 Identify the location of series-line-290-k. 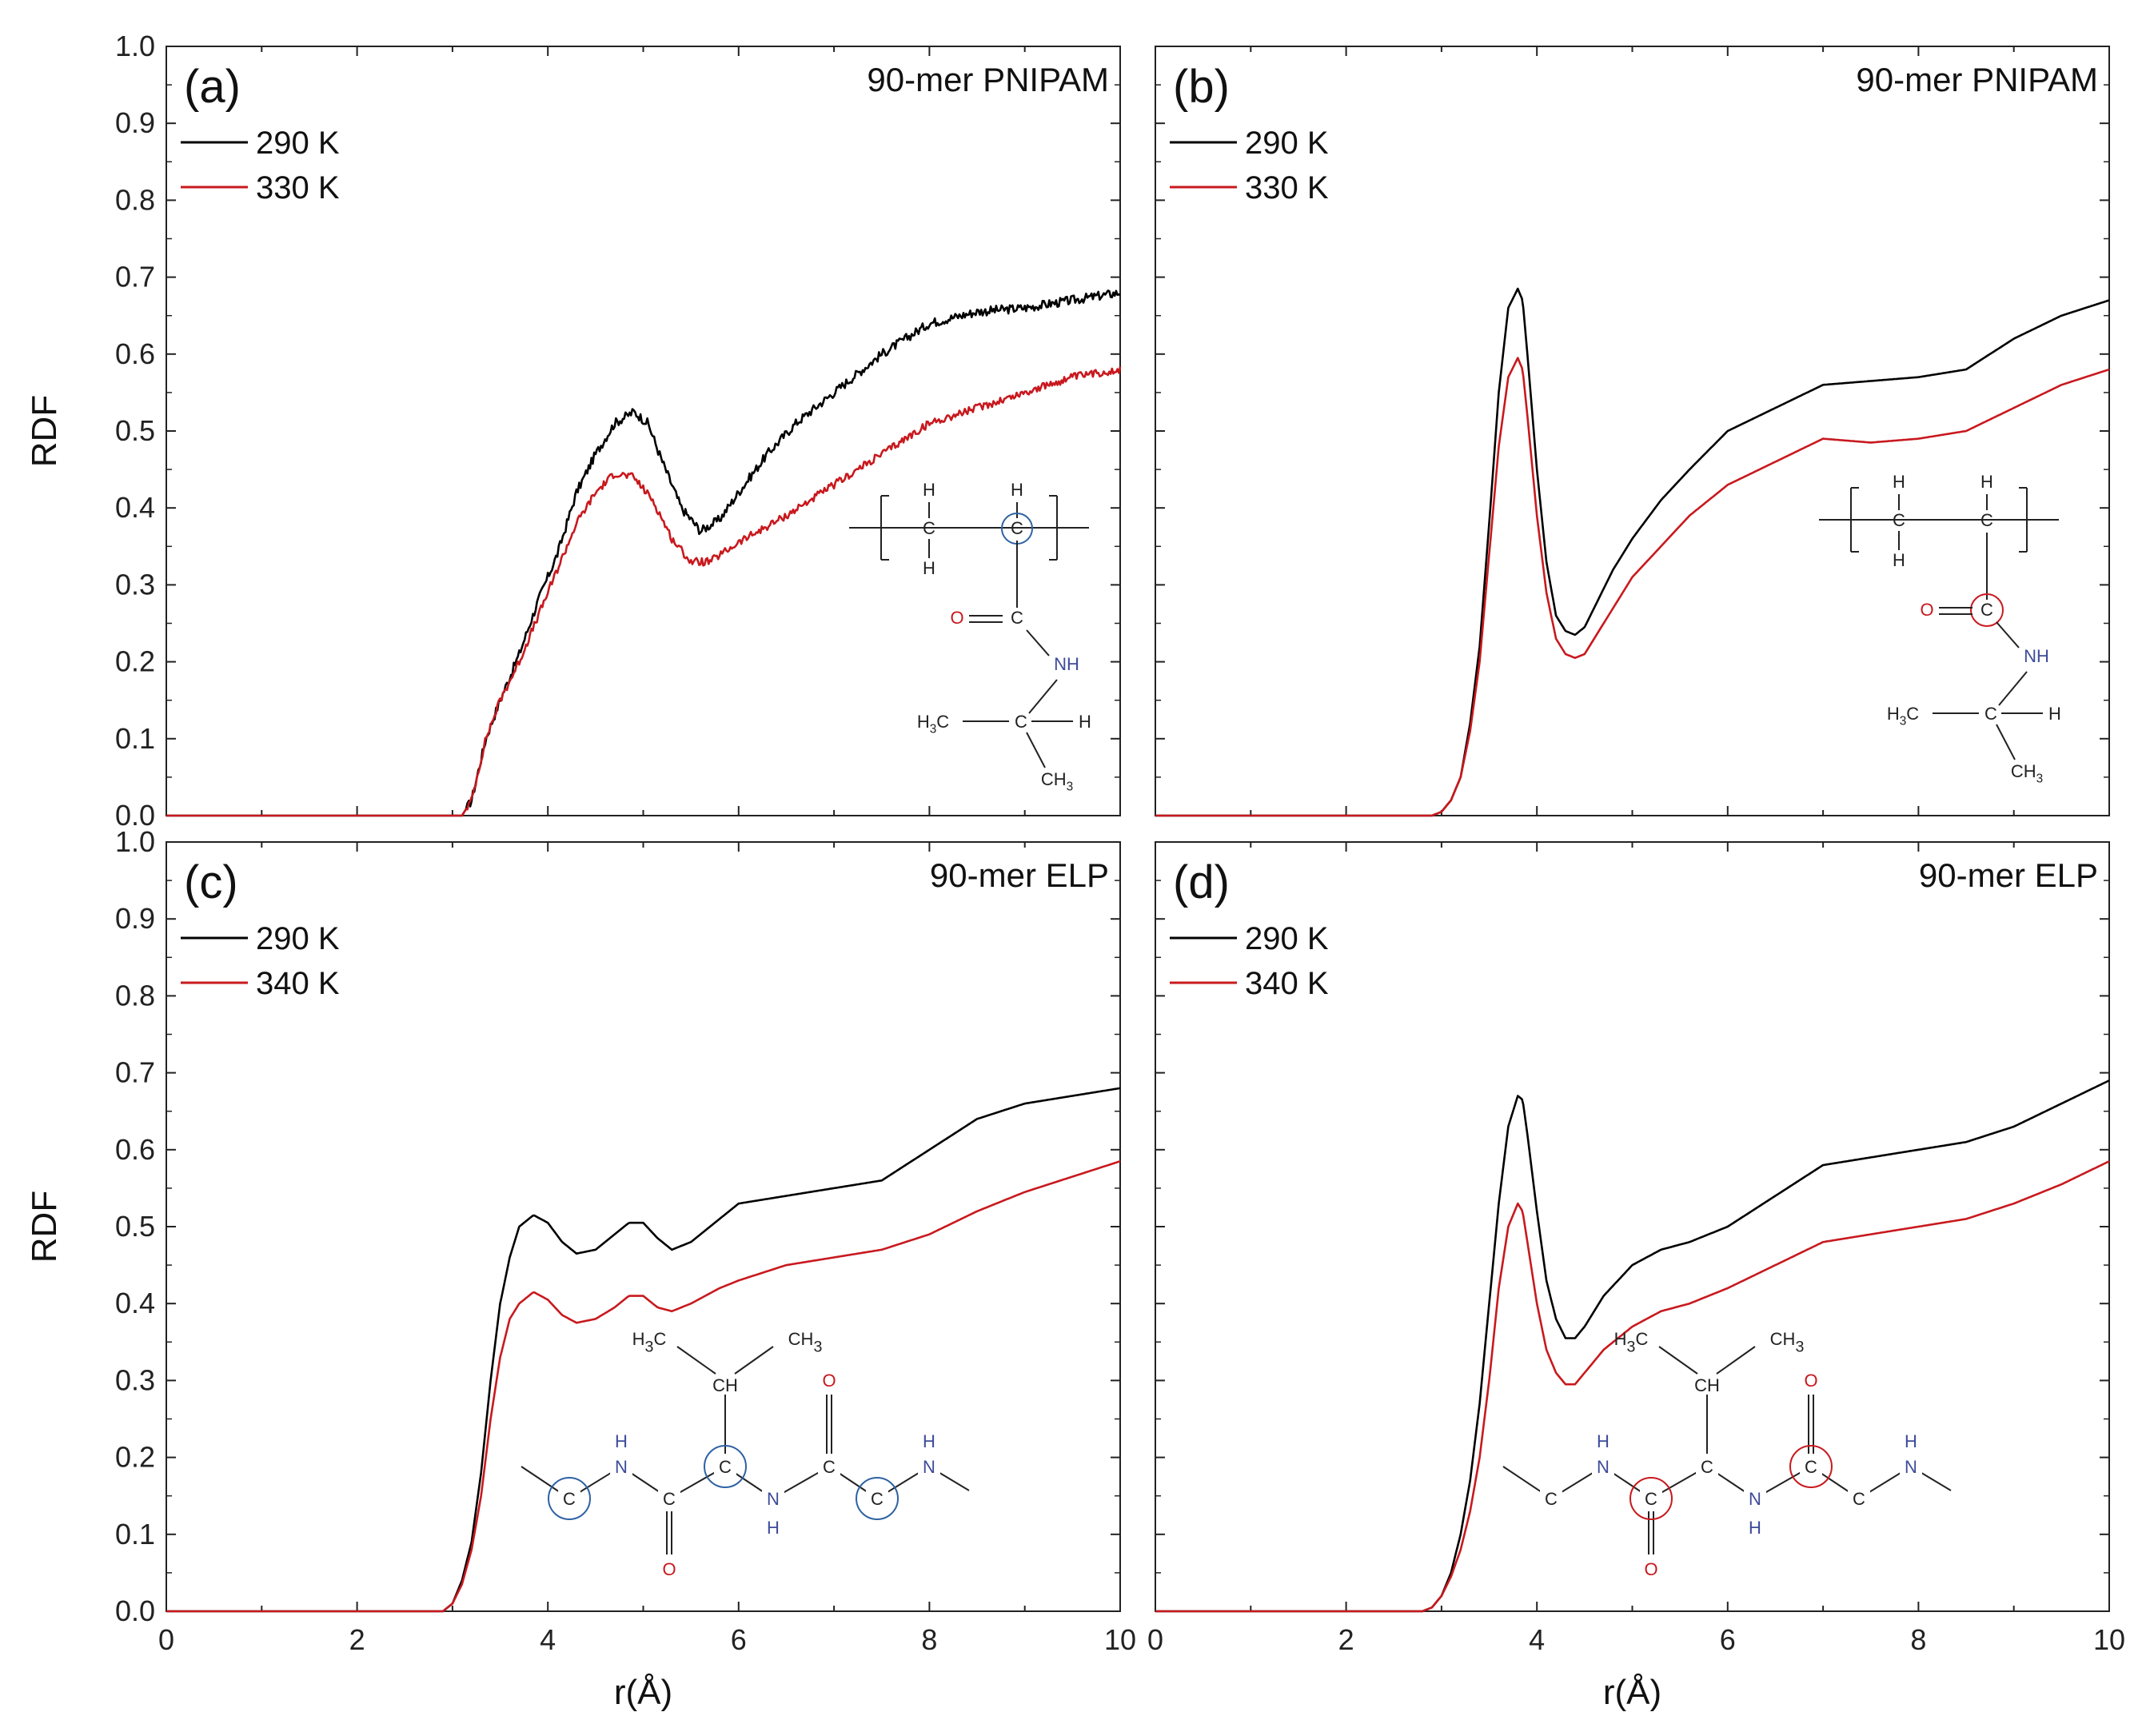
(643, 553).